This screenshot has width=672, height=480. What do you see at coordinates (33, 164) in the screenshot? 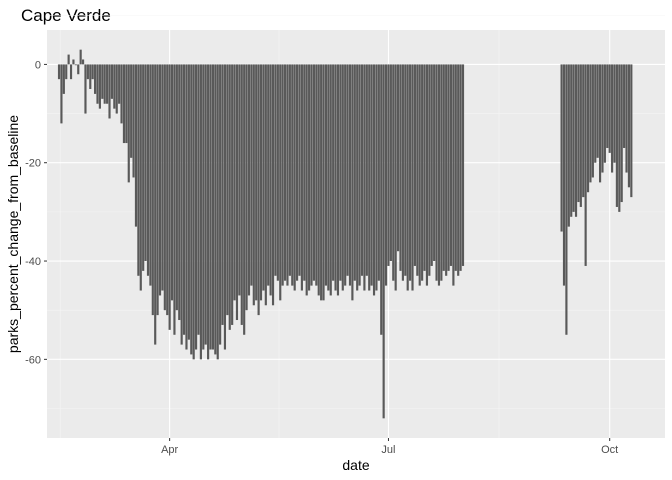
I see `y-tick-label: -20` at bounding box center [33, 164].